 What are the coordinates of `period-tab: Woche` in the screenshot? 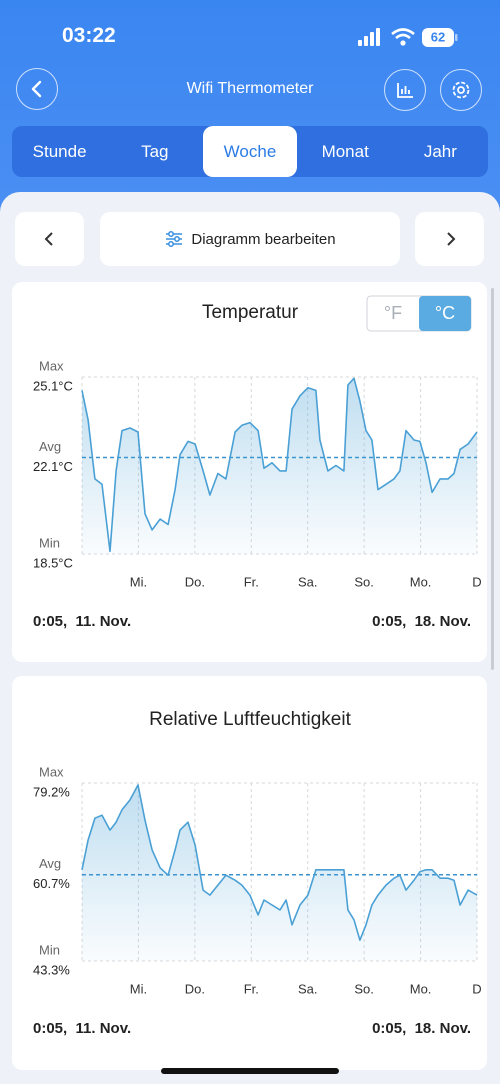 It's located at (250, 151).